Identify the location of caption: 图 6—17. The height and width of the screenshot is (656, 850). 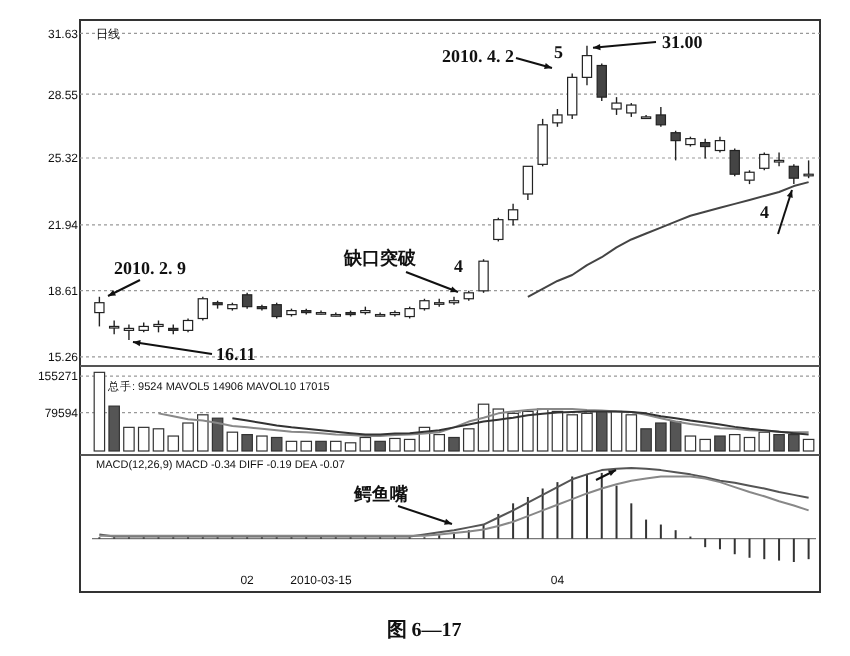
(424, 631).